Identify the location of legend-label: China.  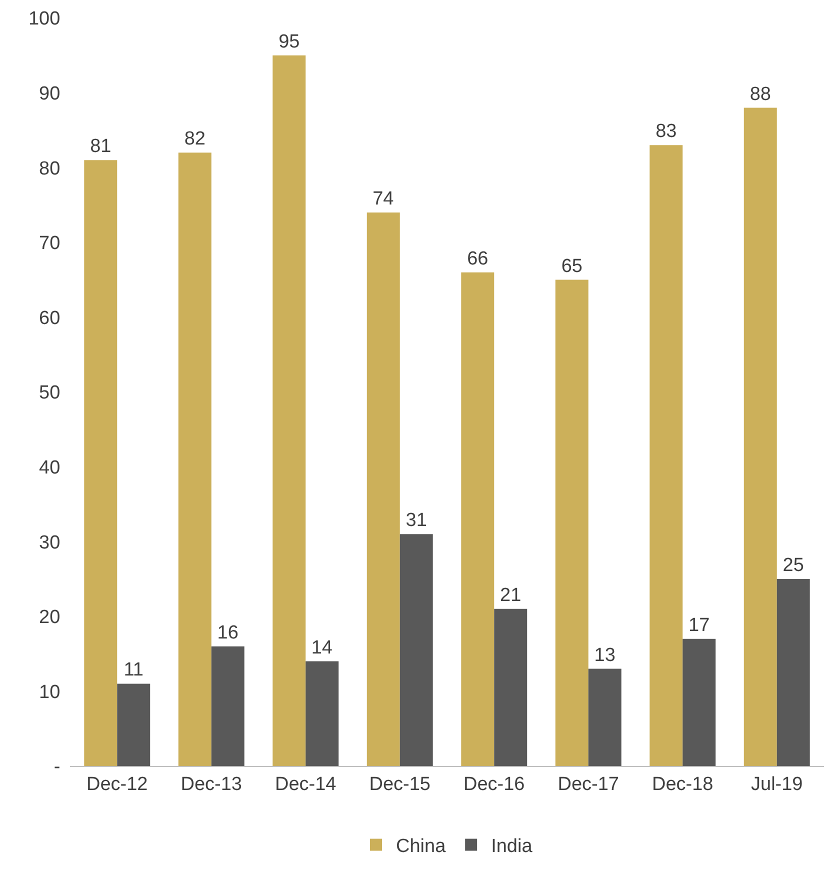
(421, 847).